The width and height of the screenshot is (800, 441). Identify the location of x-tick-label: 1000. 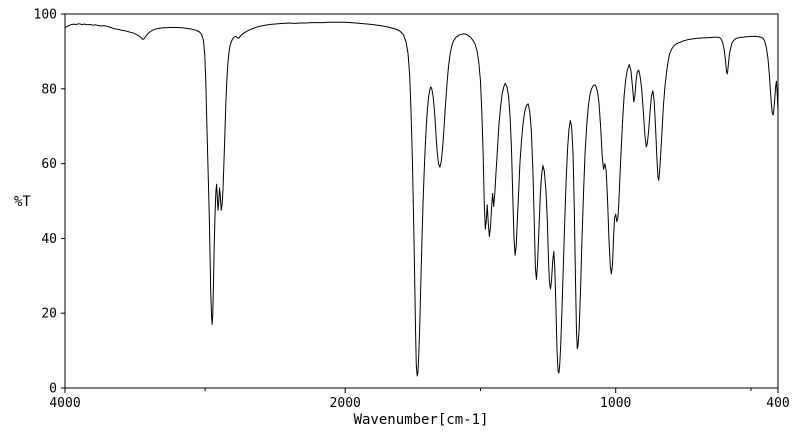
(615, 403).